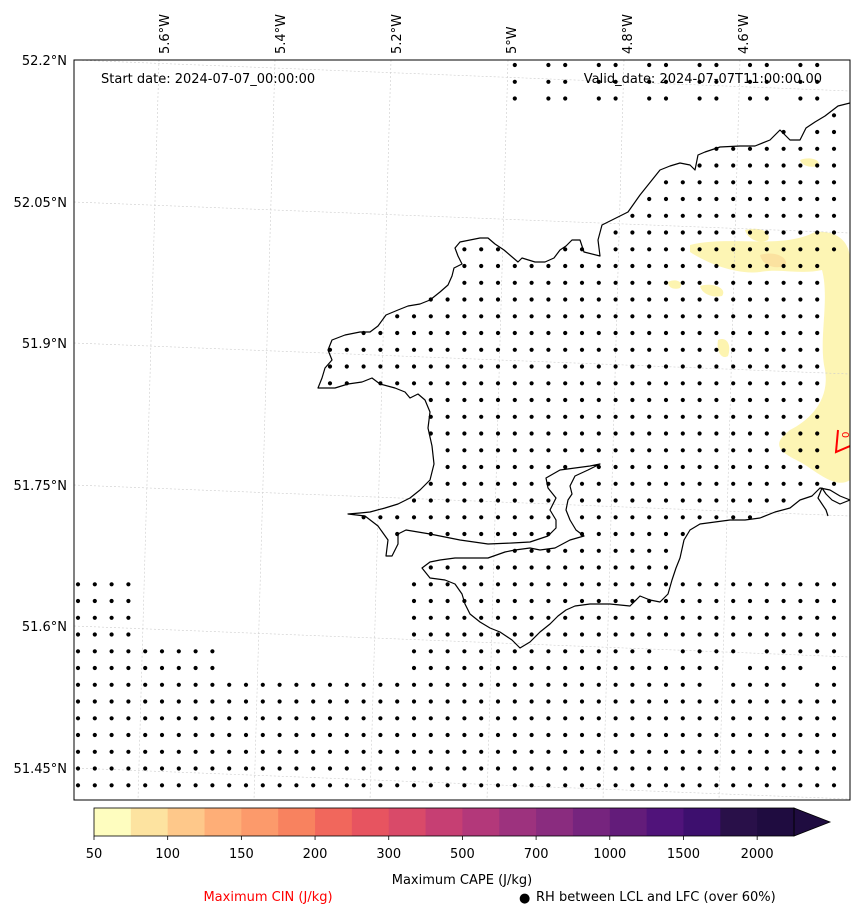  What do you see at coordinates (812, 822) in the screenshot?
I see `colorbar-extend-arrow` at bounding box center [812, 822].